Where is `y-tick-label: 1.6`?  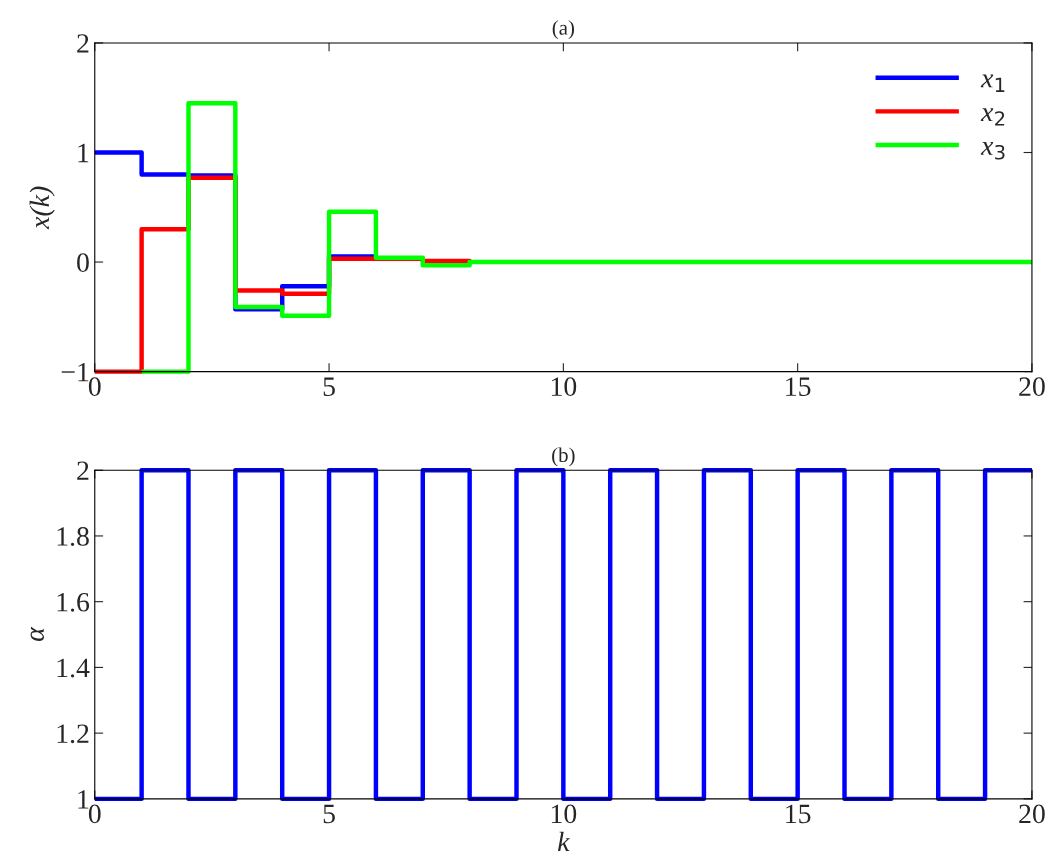
y-tick-label: 1.6 is located at coordinates (73, 602).